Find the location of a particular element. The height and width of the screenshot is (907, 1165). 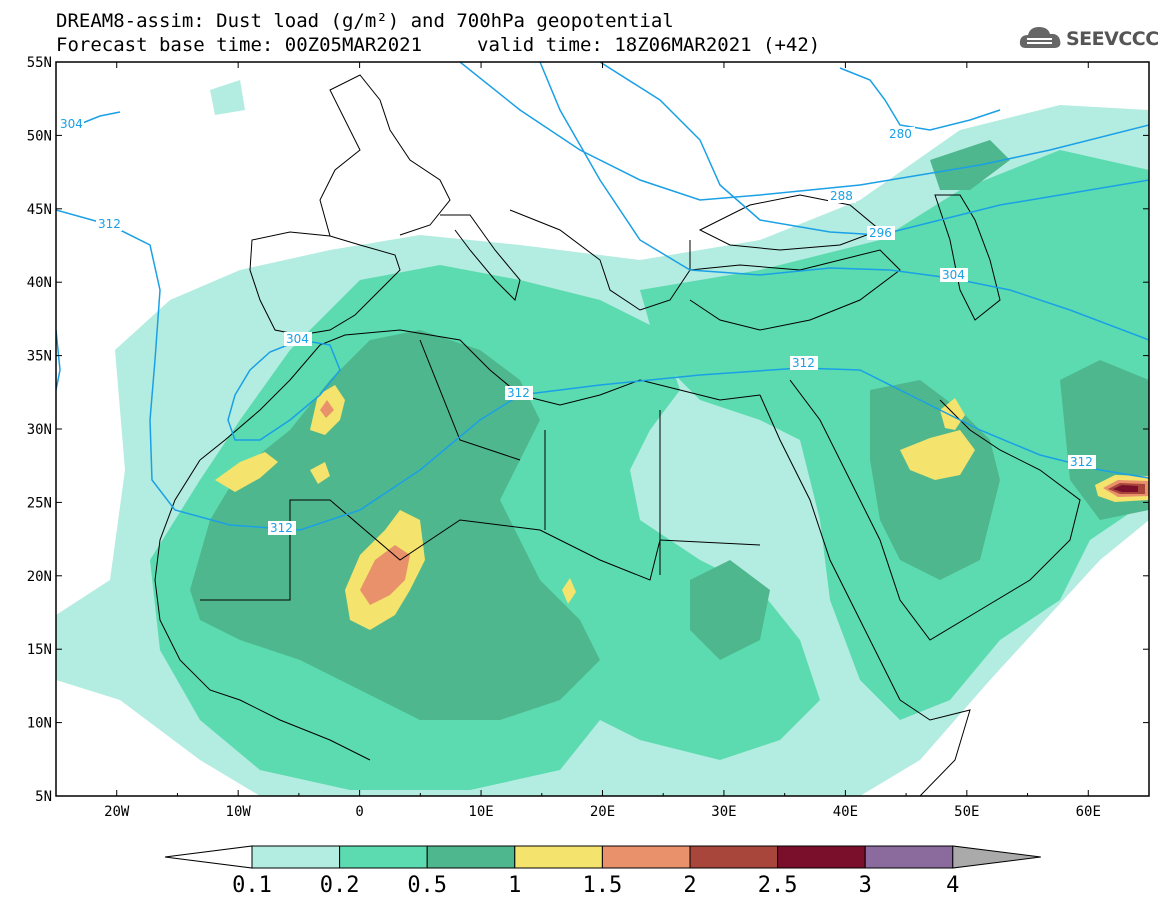

logo-text: SEEVCCC is located at coordinates (1112, 39).